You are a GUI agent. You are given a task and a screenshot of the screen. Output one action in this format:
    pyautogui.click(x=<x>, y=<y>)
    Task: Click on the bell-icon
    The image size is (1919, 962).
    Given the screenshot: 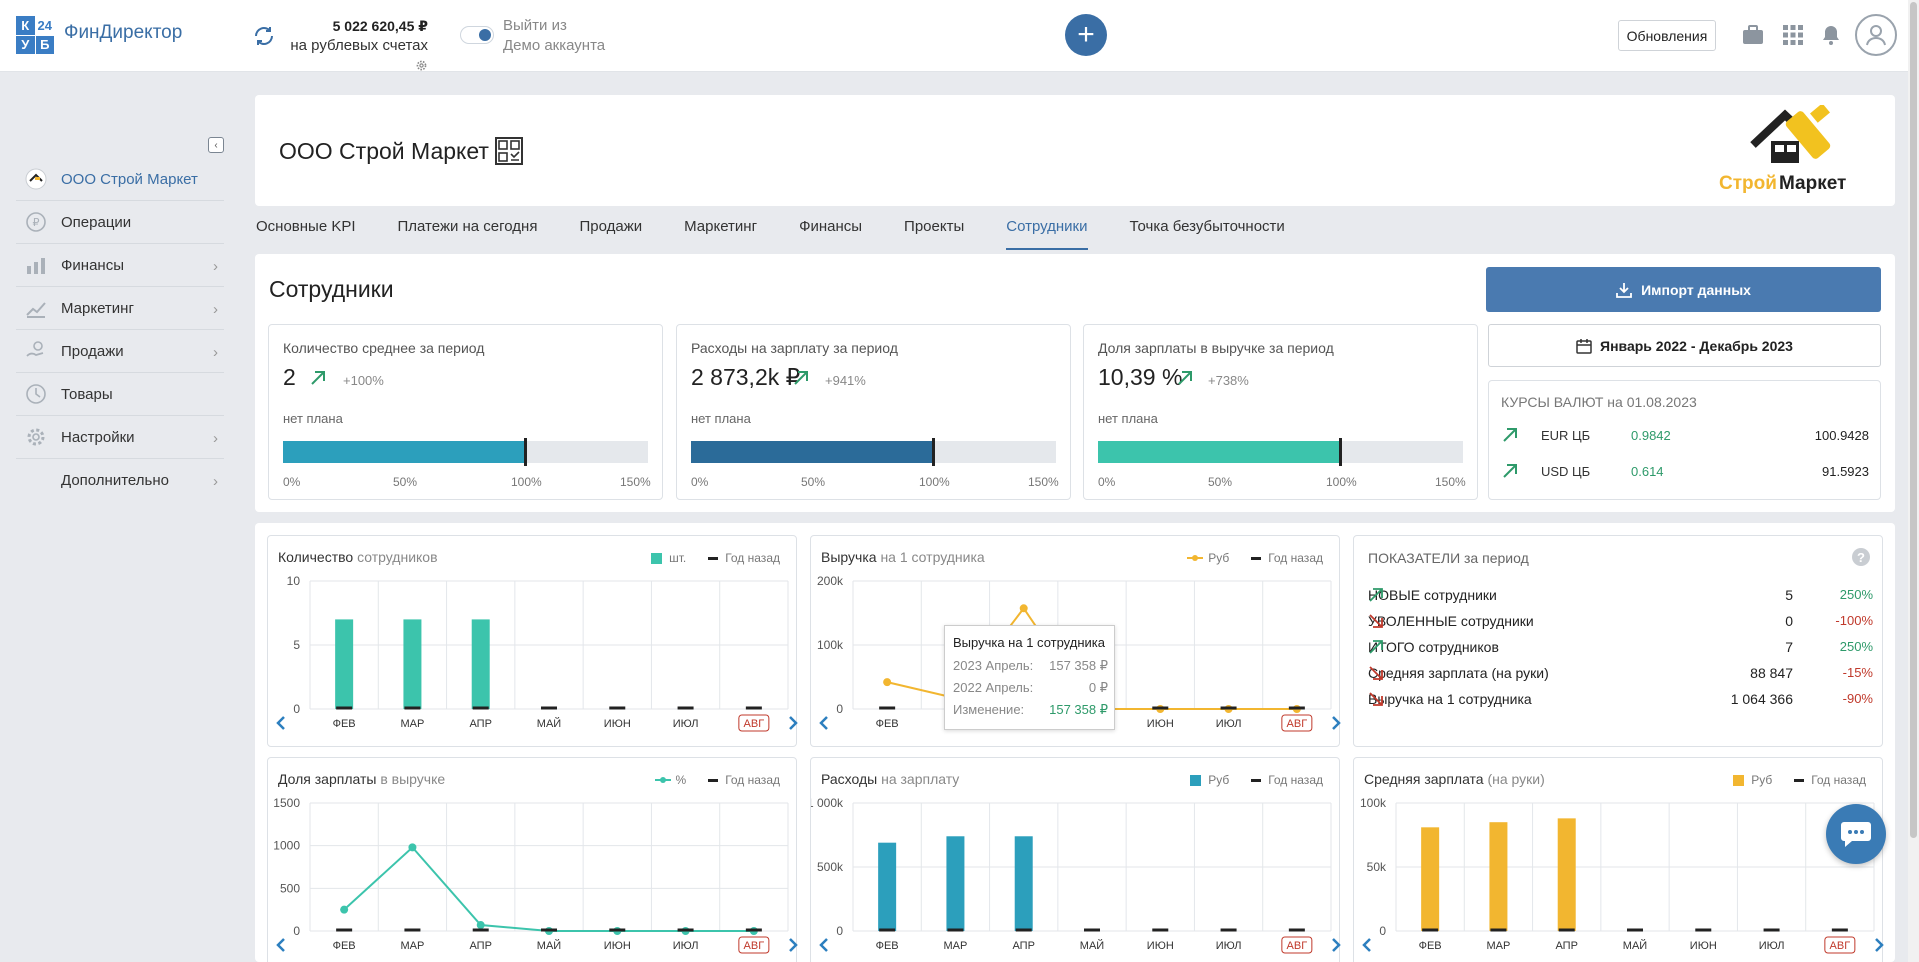 What is the action you would take?
    pyautogui.click(x=1831, y=35)
    